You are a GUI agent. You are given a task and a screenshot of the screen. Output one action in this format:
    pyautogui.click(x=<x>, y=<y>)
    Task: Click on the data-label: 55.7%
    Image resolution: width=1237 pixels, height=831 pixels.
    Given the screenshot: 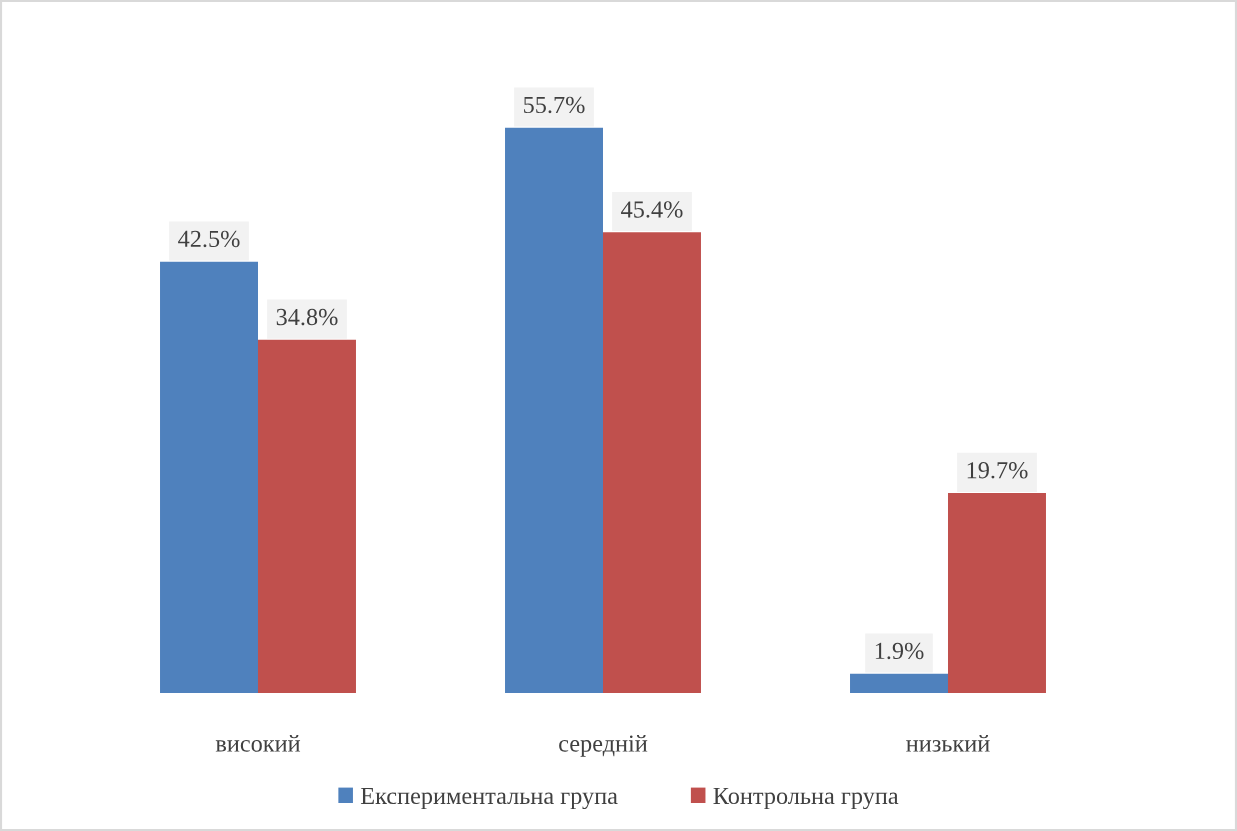 What is the action you would take?
    pyautogui.click(x=554, y=105)
    